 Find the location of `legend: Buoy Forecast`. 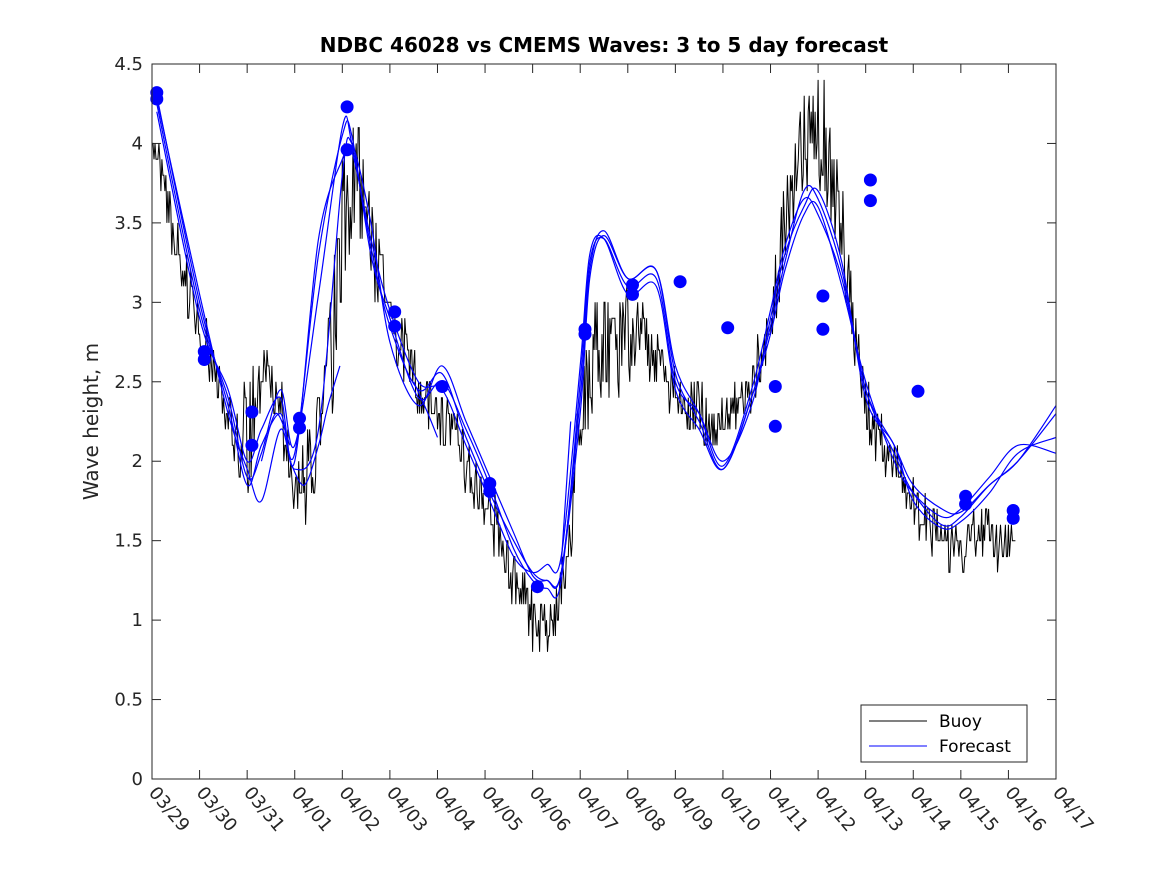

legend: Buoy Forecast is located at coordinates (944, 733).